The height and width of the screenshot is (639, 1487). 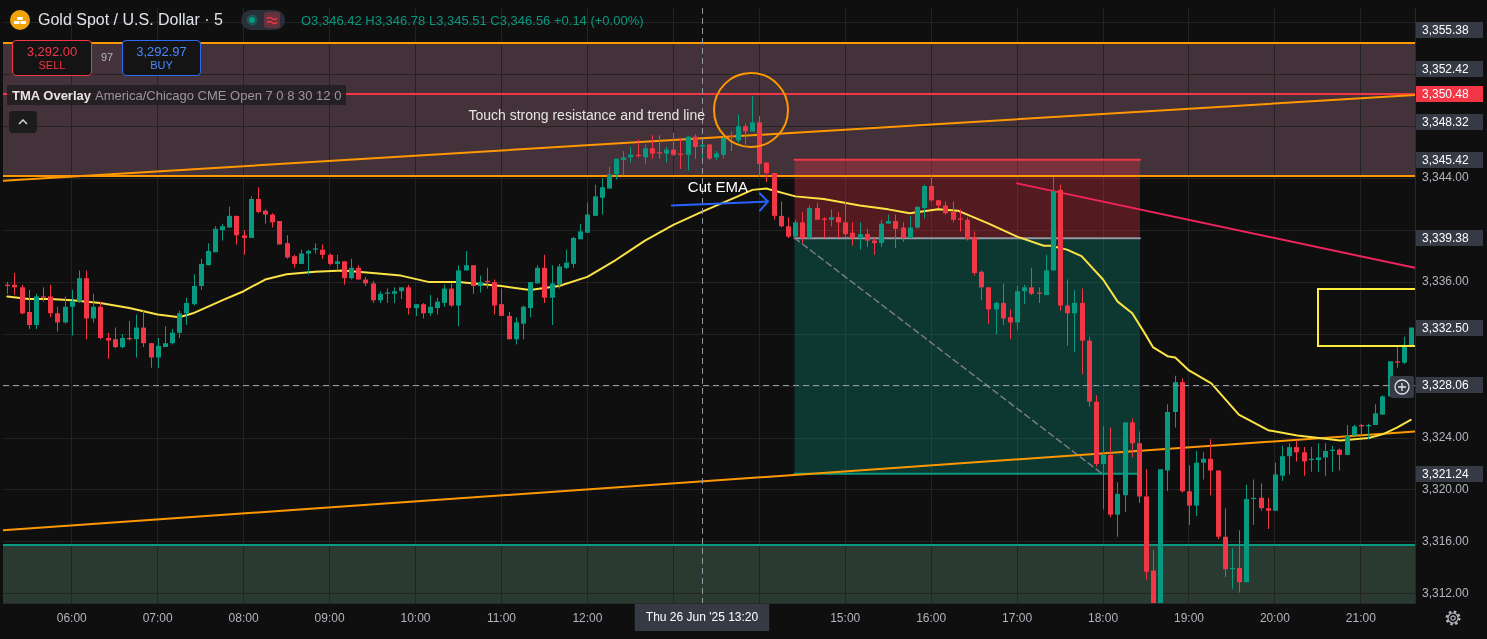 What do you see at coordinates (931, 617) in the screenshot?
I see `x-tick-label: 16:00` at bounding box center [931, 617].